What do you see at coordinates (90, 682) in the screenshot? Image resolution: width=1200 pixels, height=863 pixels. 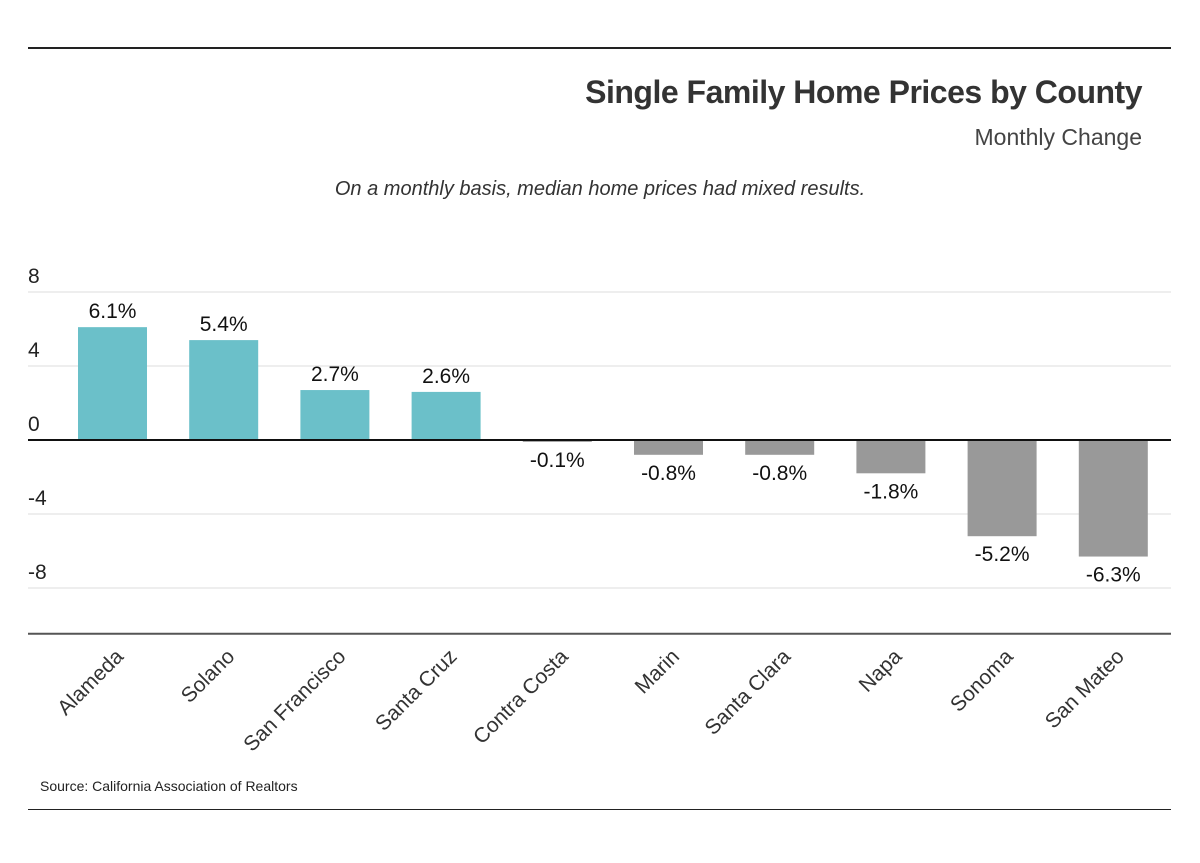 I see `x-tick-label: Alameda` at bounding box center [90, 682].